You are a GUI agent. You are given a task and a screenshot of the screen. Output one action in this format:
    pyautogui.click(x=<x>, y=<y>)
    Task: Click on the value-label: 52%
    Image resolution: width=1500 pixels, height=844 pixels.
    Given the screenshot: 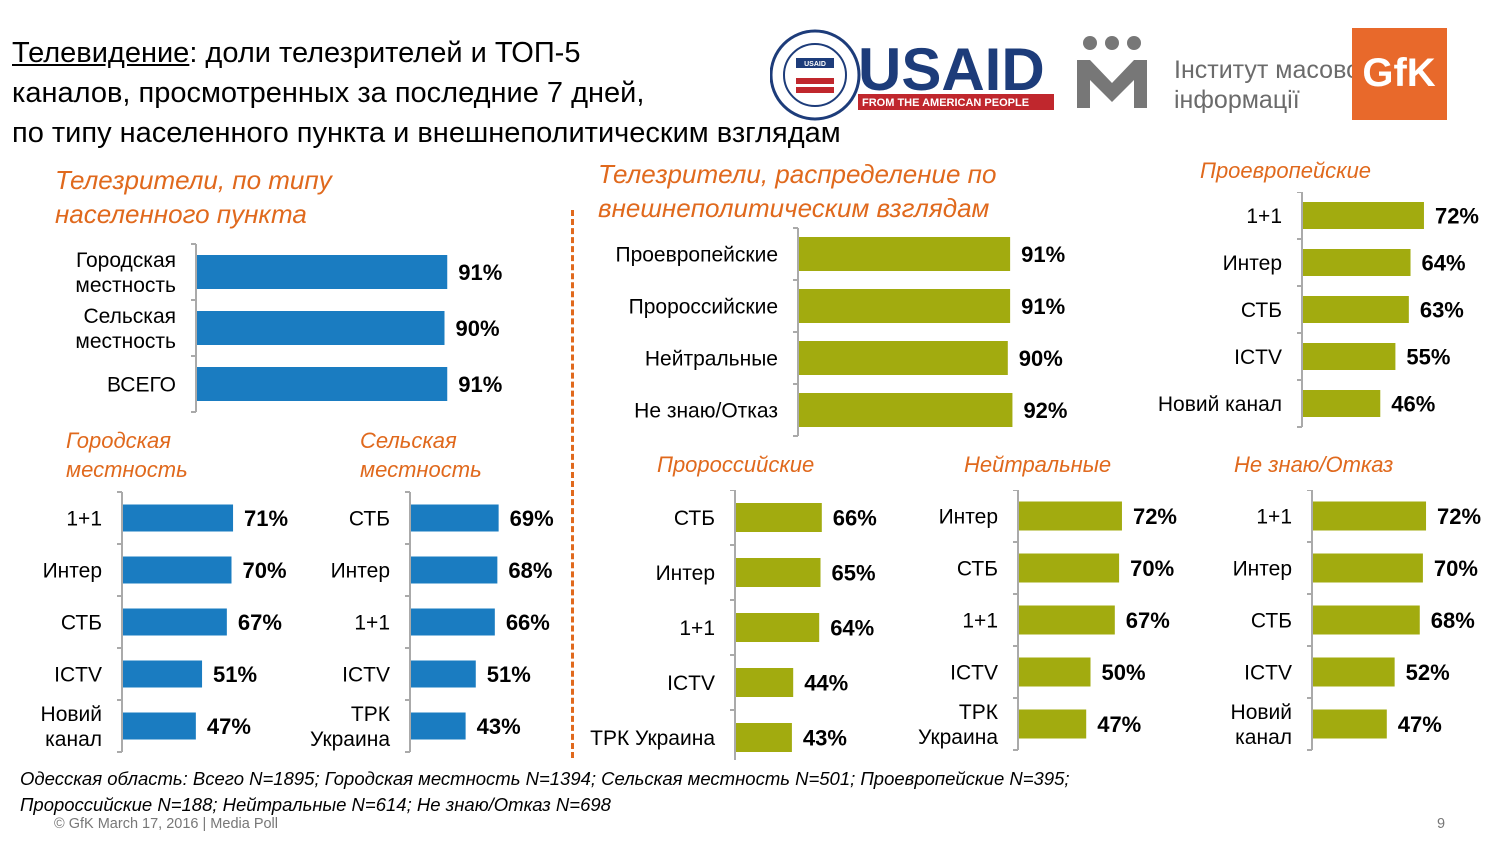 What is the action you would take?
    pyautogui.click(x=1428, y=672)
    